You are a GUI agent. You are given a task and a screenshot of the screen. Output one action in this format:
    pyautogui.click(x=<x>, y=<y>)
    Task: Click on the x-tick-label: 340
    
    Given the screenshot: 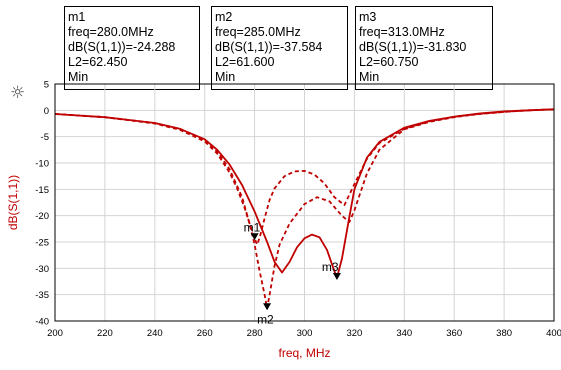 What is the action you would take?
    pyautogui.click(x=404, y=333)
    